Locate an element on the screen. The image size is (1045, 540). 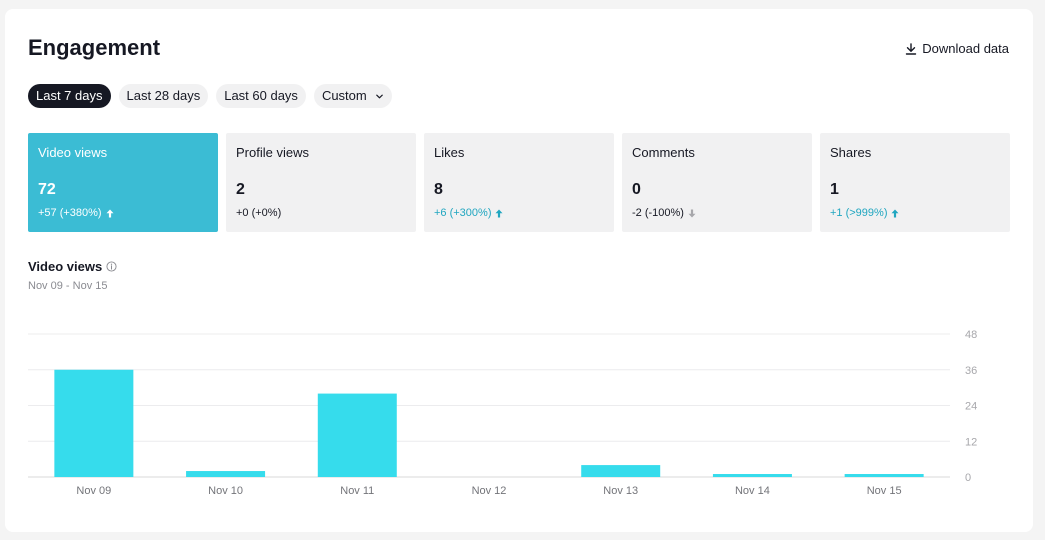
x-tick-label: Nov 10 is located at coordinates (225, 491).